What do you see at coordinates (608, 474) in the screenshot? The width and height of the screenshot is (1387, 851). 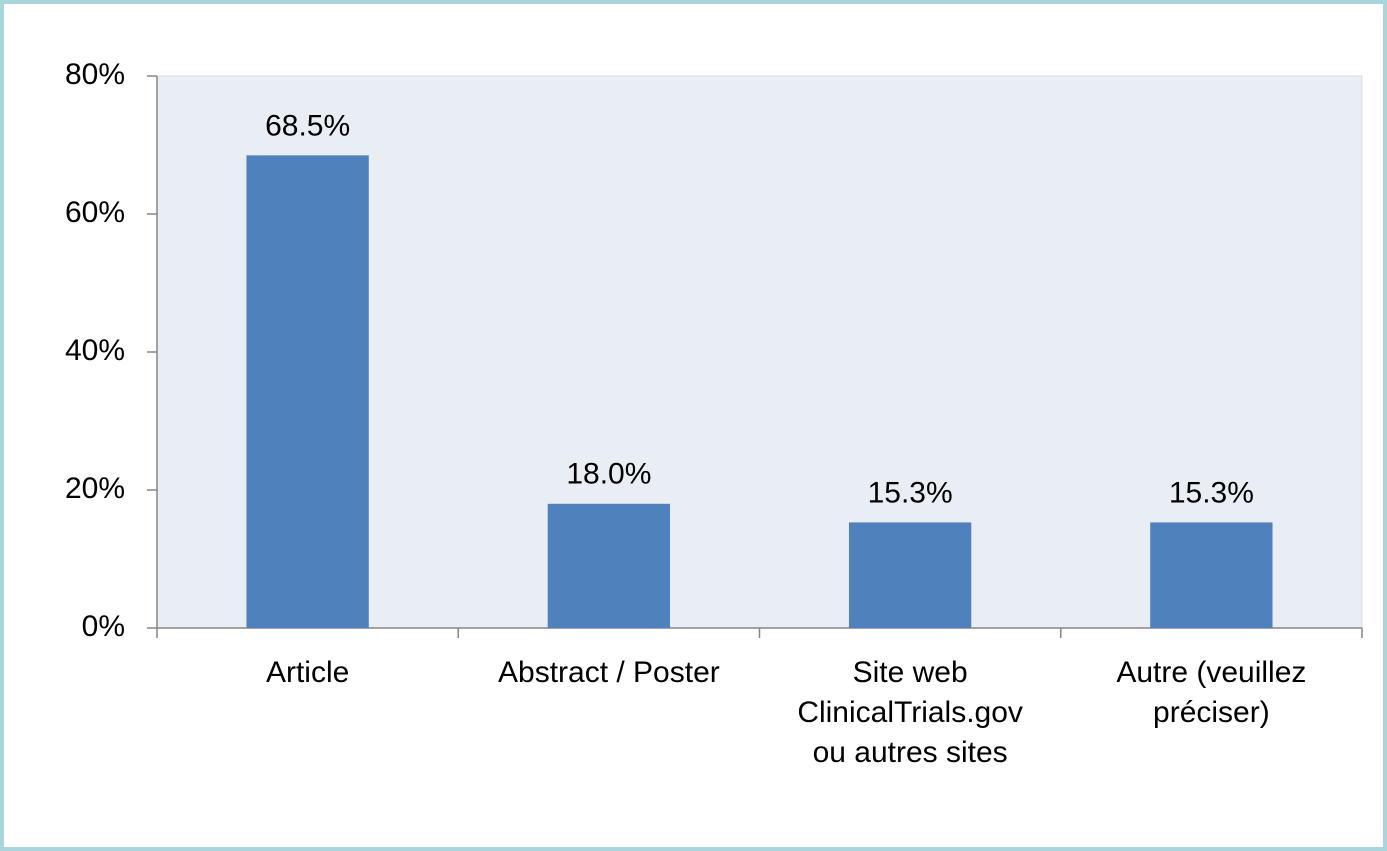 I see `value-label: 18.0%` at bounding box center [608, 474].